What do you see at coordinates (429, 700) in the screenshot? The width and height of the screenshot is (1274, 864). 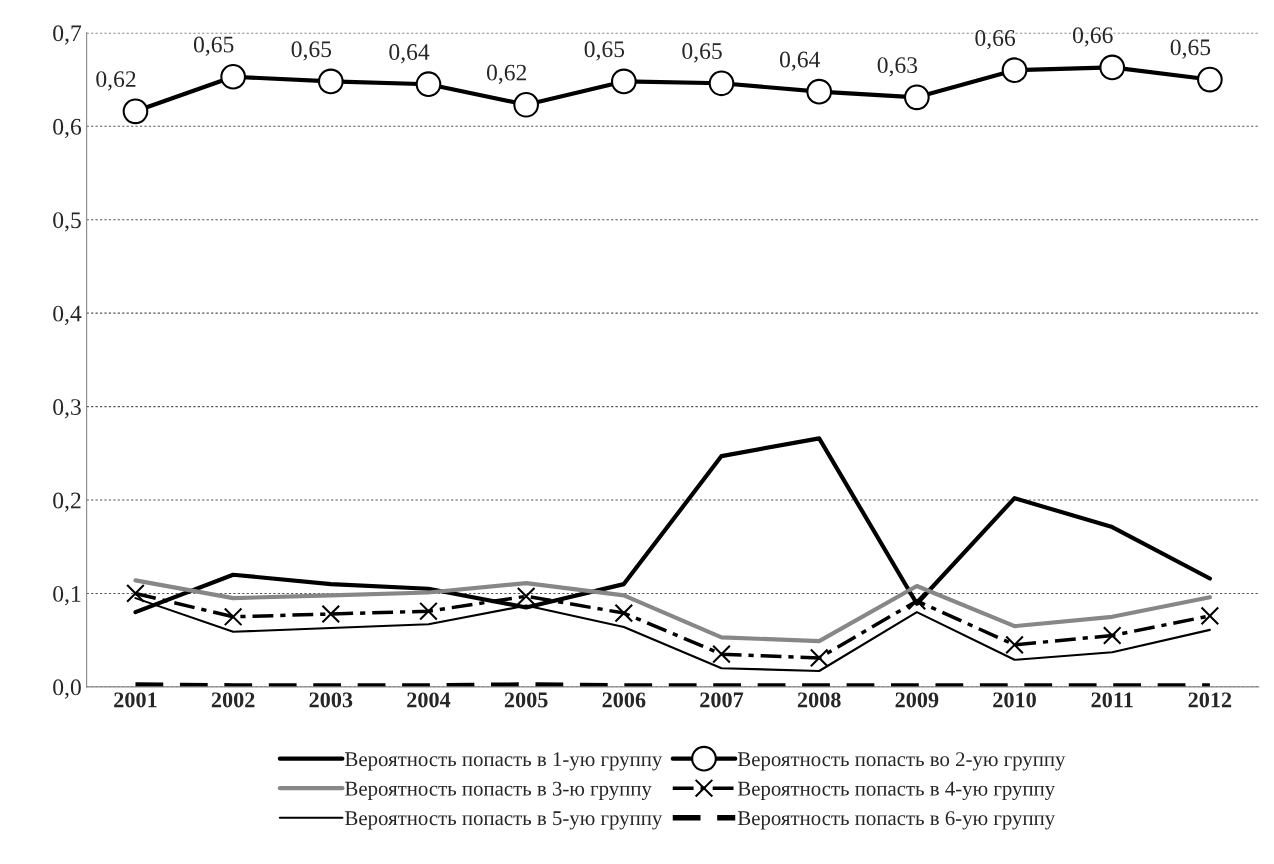 I see `x-tick-label: 2004` at bounding box center [429, 700].